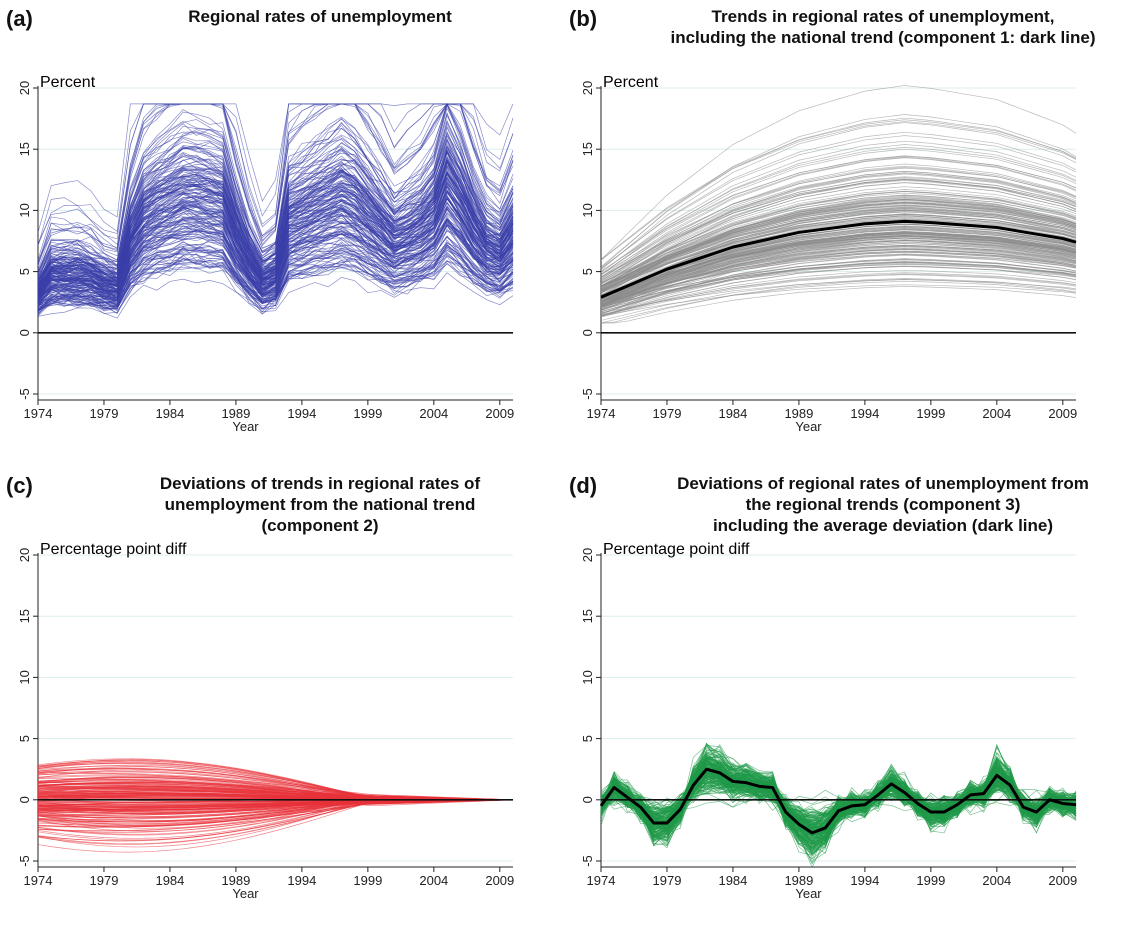 This screenshot has height=933, width=1123. I want to click on average-deviation-line, so click(838, 801).